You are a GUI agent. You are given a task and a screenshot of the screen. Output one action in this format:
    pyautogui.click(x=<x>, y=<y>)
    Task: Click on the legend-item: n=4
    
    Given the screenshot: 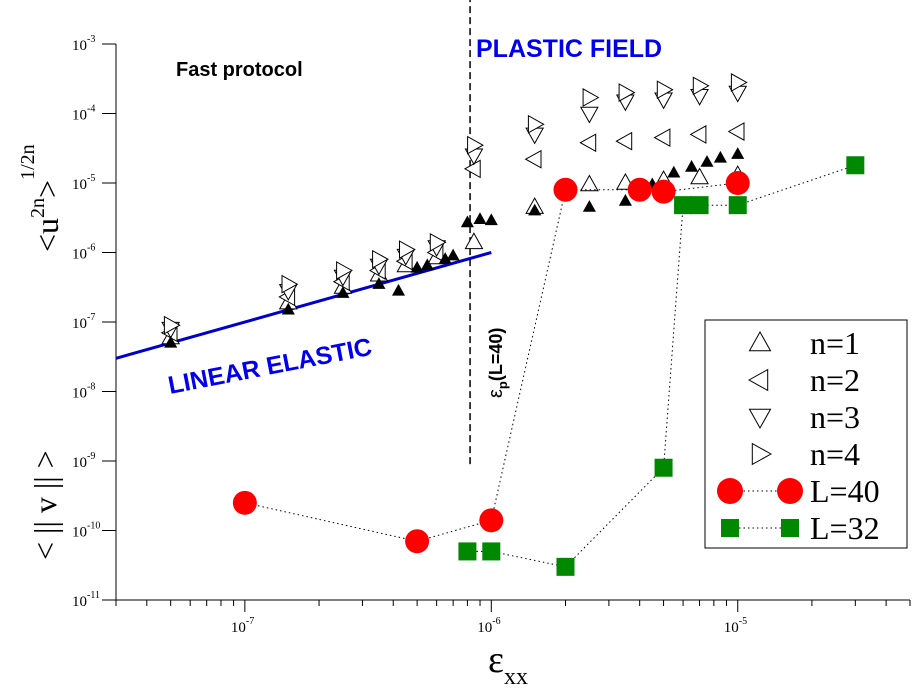 What is the action you would take?
    pyautogui.click(x=805, y=454)
    